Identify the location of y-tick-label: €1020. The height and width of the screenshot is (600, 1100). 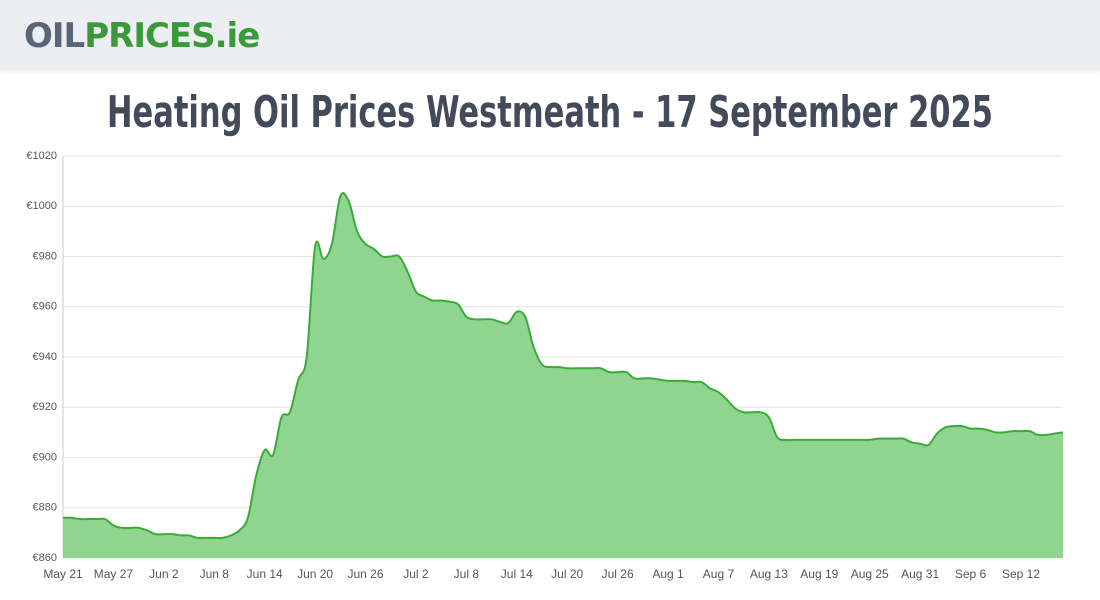
(41, 156).